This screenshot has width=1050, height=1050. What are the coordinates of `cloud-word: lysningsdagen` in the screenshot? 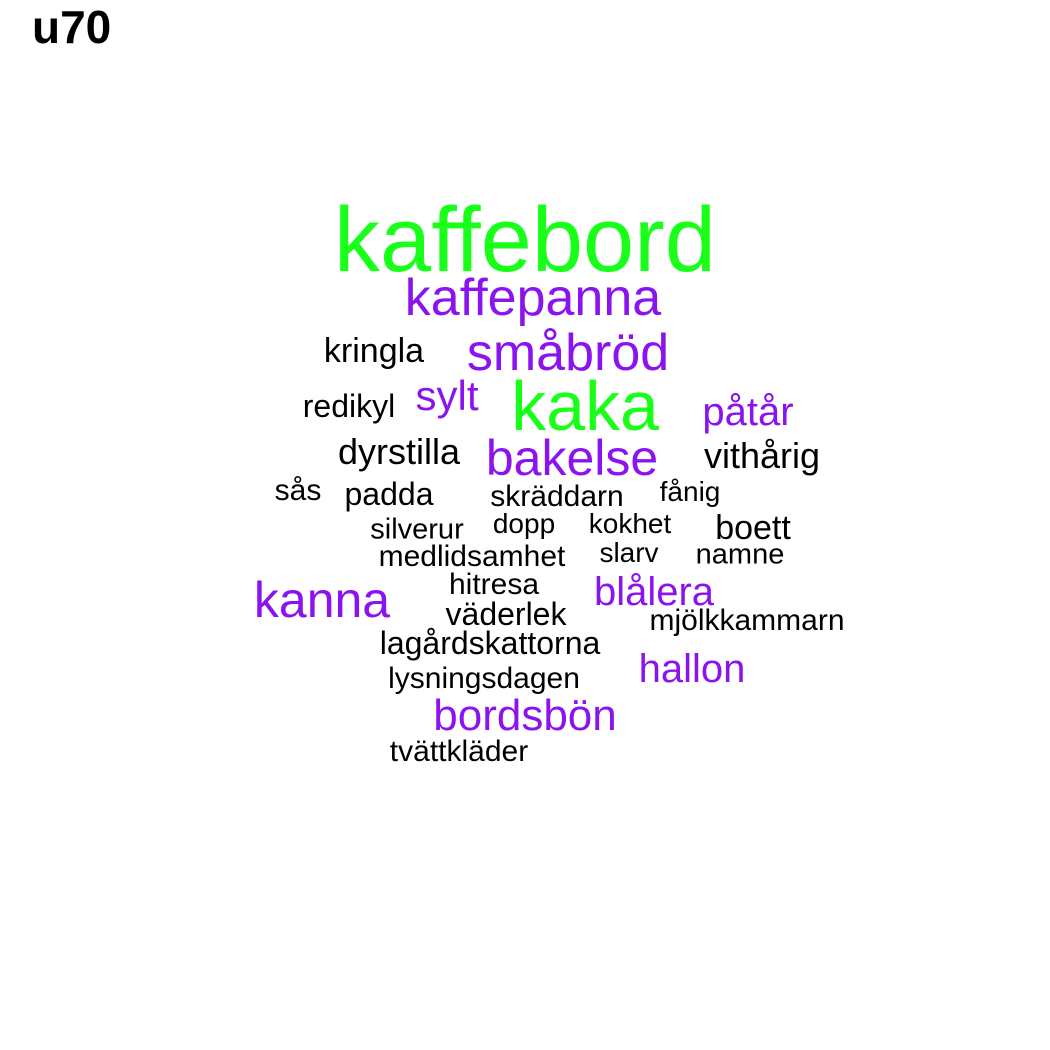 It's located at (484, 678).